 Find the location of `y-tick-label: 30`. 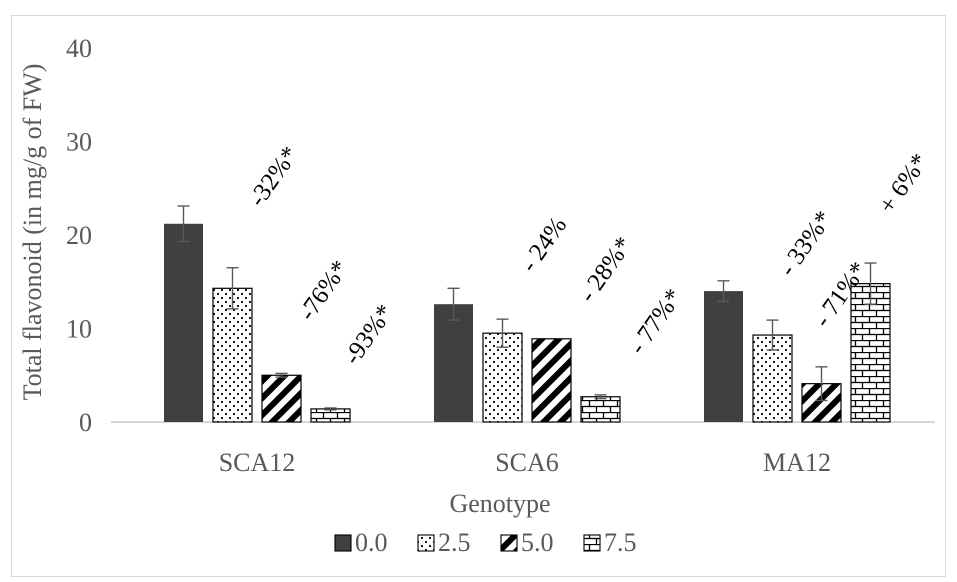

y-tick-label: 30 is located at coordinates (79, 142).